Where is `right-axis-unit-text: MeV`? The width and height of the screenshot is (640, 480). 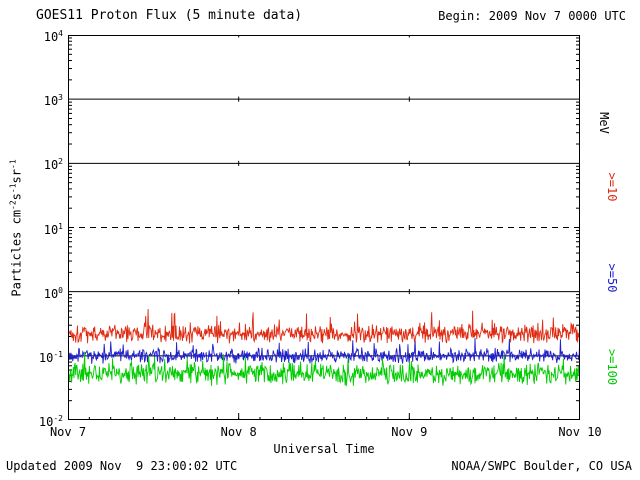 right-axis-unit-text: MeV is located at coordinates (604, 123).